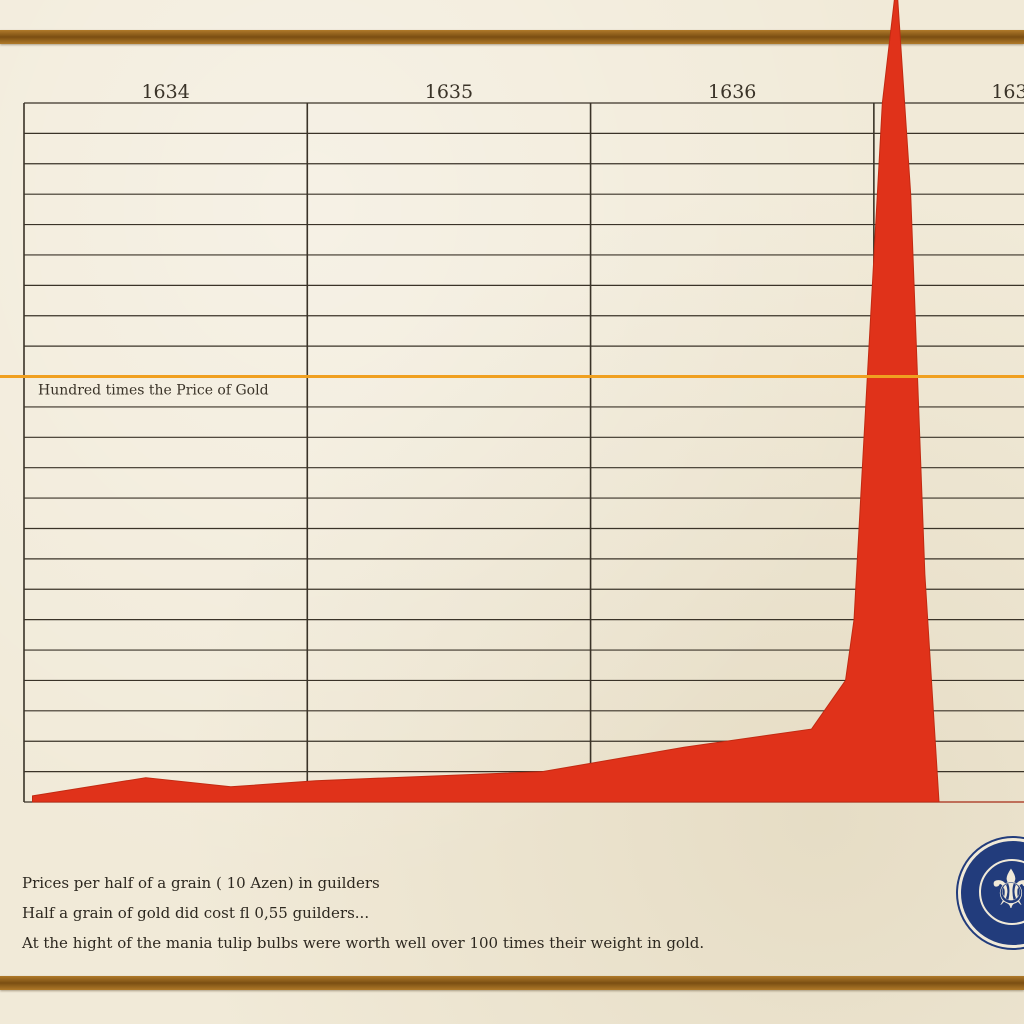 The image size is (1024, 1024). What do you see at coordinates (165, 92) in the screenshot?
I see `x-tick-label: 1634` at bounding box center [165, 92].